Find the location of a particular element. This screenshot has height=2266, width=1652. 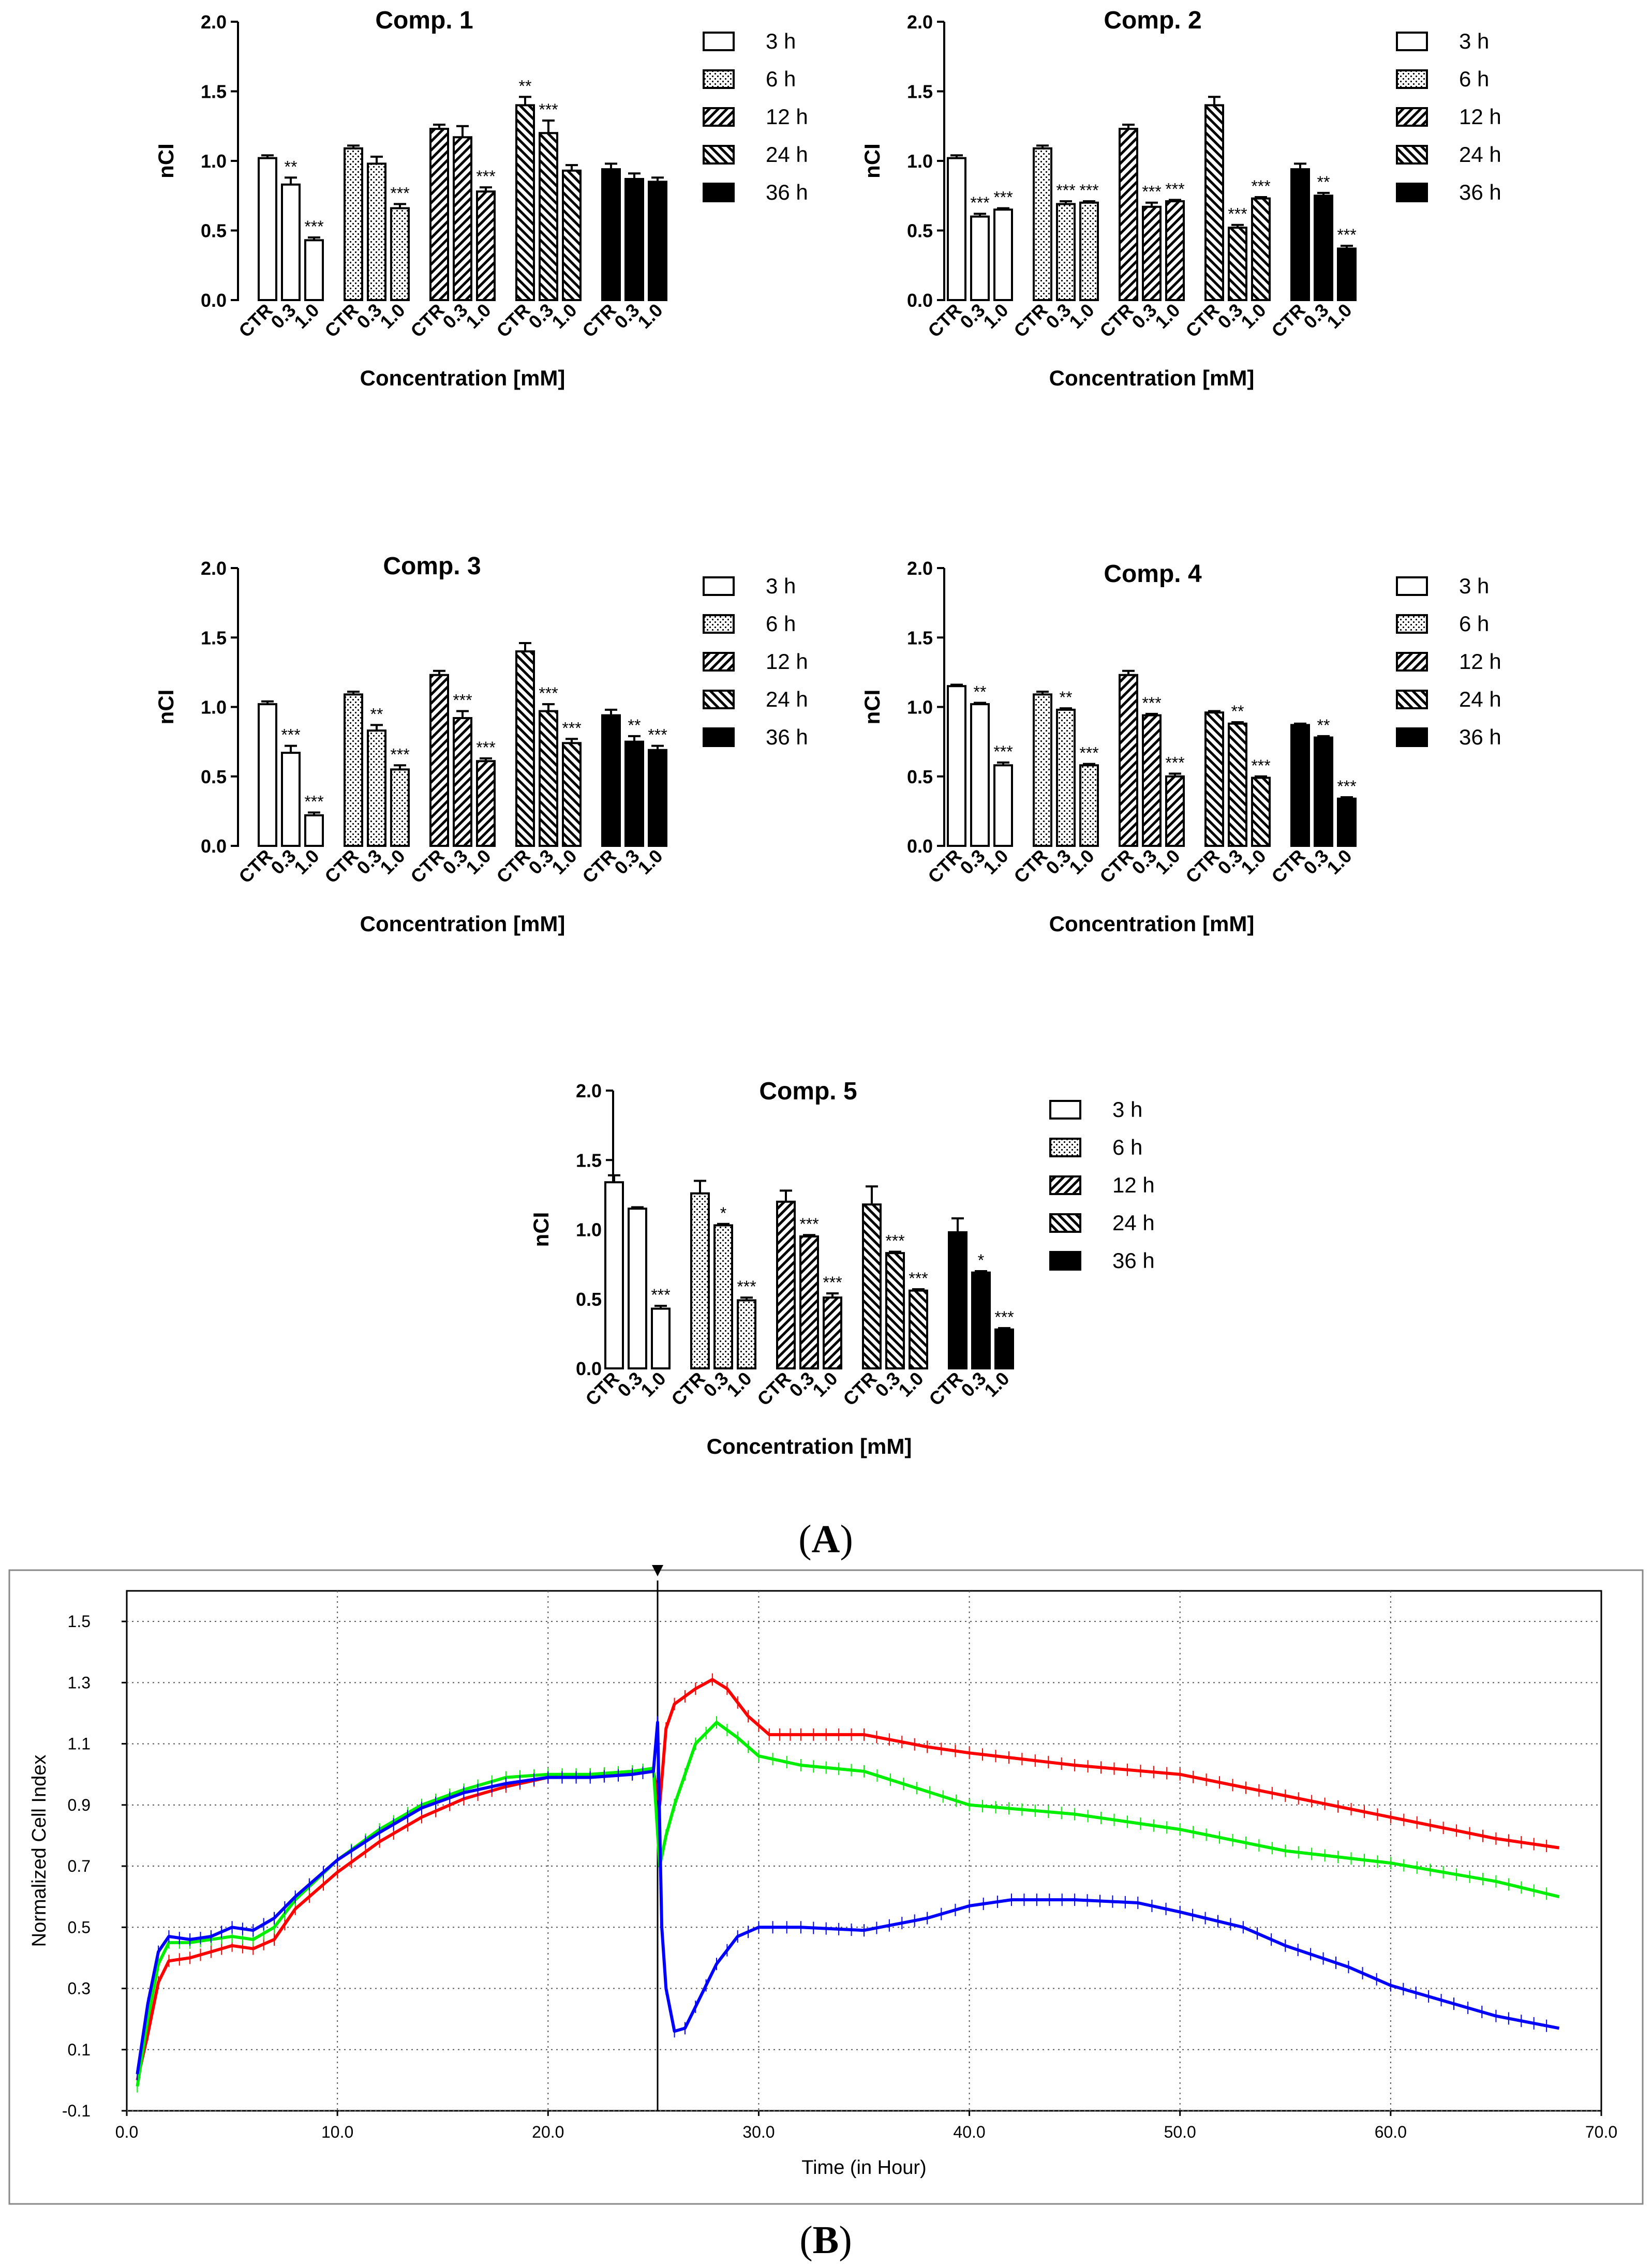

y-tick-label: 0.3 is located at coordinates (80, 1988).